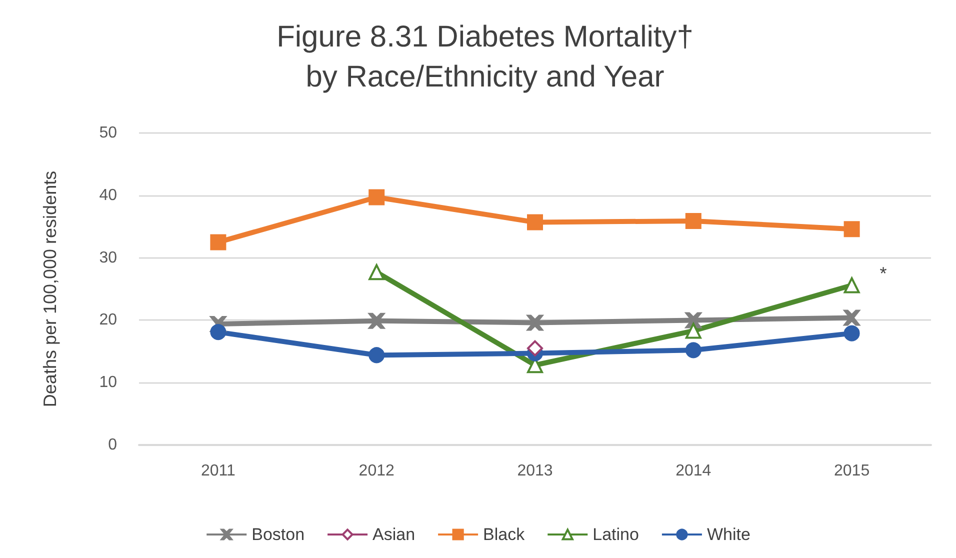 Image resolution: width=956 pixels, height=558 pixels. I want to click on legend-label: Black, so click(504, 534).